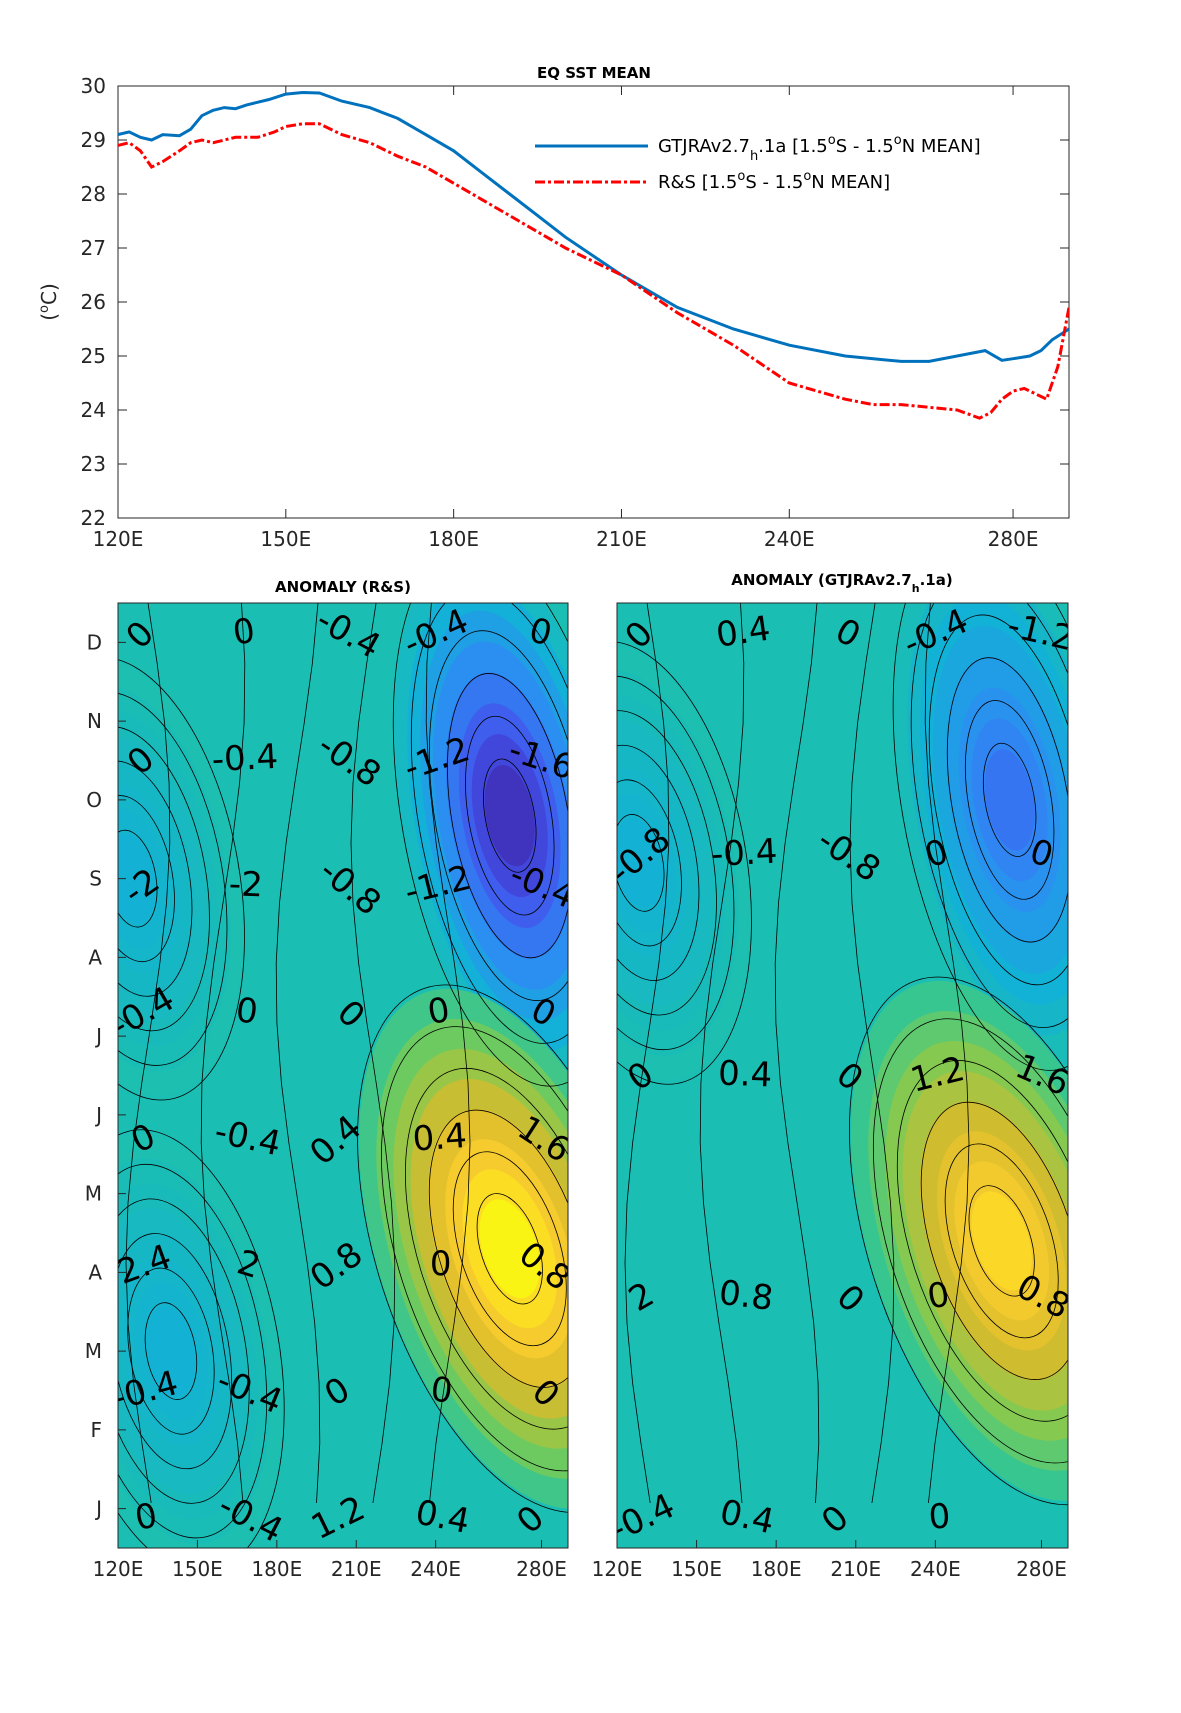  Describe the element at coordinates (94, 642) in the screenshot. I see `month-label: D` at that location.